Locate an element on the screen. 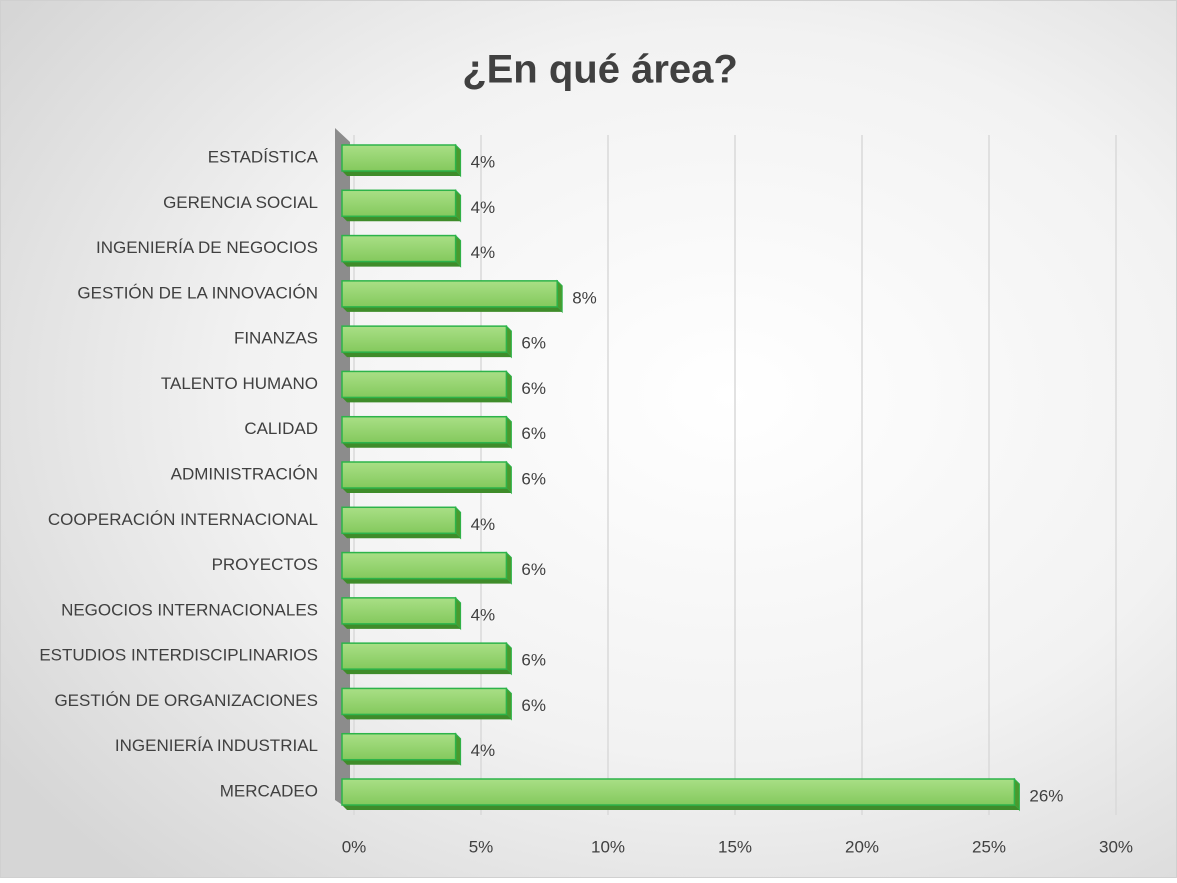  x-tick-label: 0% is located at coordinates (354, 846).